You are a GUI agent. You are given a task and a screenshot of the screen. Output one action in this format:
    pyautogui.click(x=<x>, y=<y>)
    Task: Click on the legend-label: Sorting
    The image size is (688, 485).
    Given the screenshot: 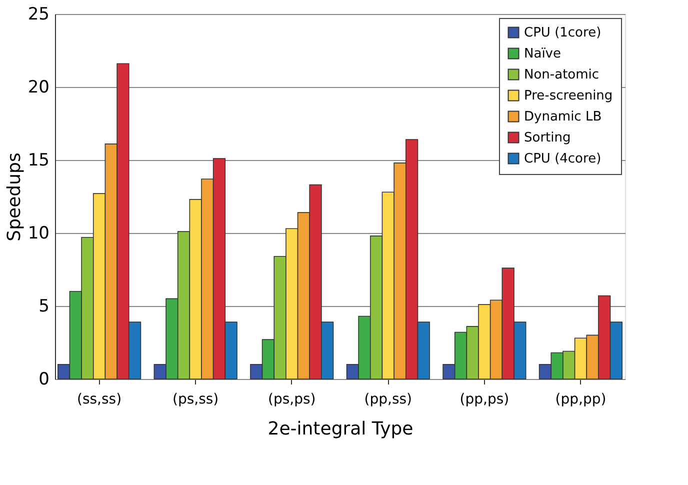 What is the action you would take?
    pyautogui.click(x=547, y=138)
    